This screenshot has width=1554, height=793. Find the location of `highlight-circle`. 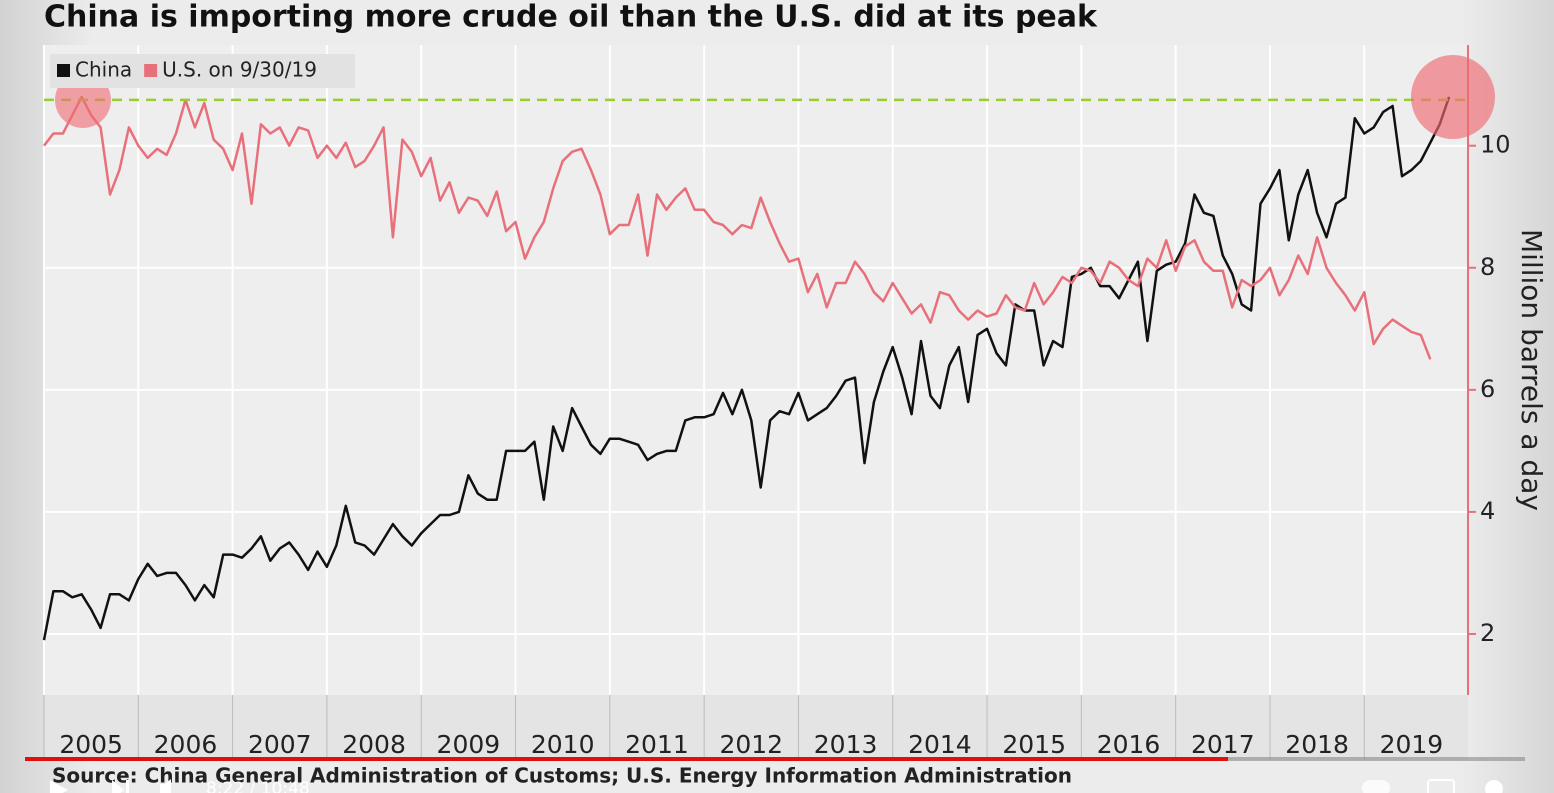

highlight-circle is located at coordinates (1453, 97).